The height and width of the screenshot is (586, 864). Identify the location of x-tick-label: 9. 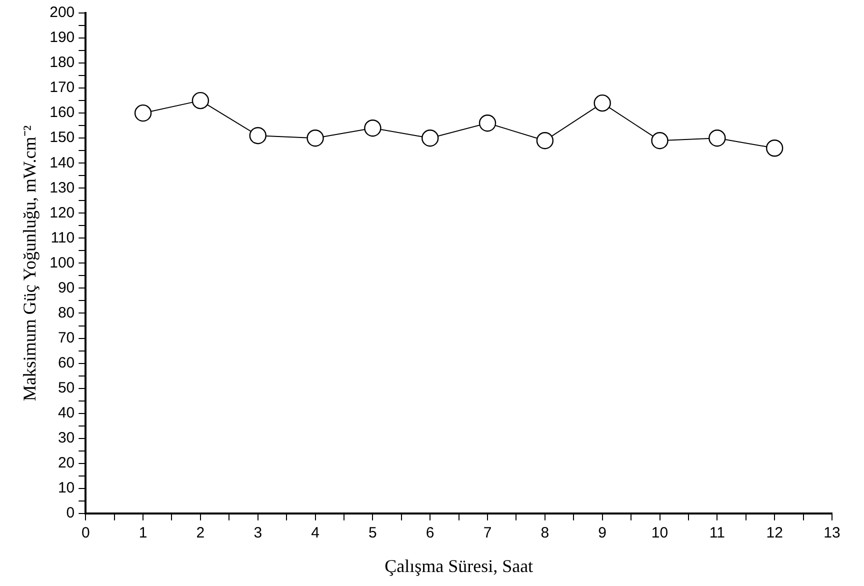
(602, 533).